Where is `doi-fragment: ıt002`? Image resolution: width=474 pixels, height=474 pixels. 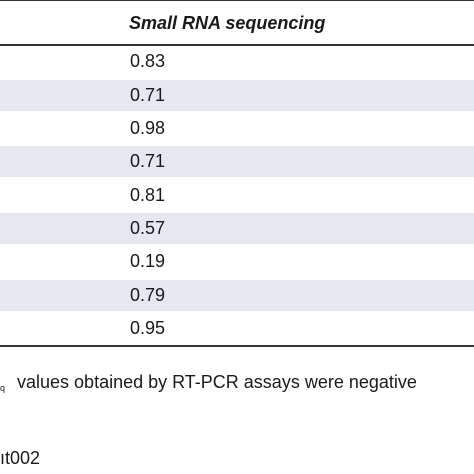
doi-fragment: ıt002 is located at coordinates (20, 458).